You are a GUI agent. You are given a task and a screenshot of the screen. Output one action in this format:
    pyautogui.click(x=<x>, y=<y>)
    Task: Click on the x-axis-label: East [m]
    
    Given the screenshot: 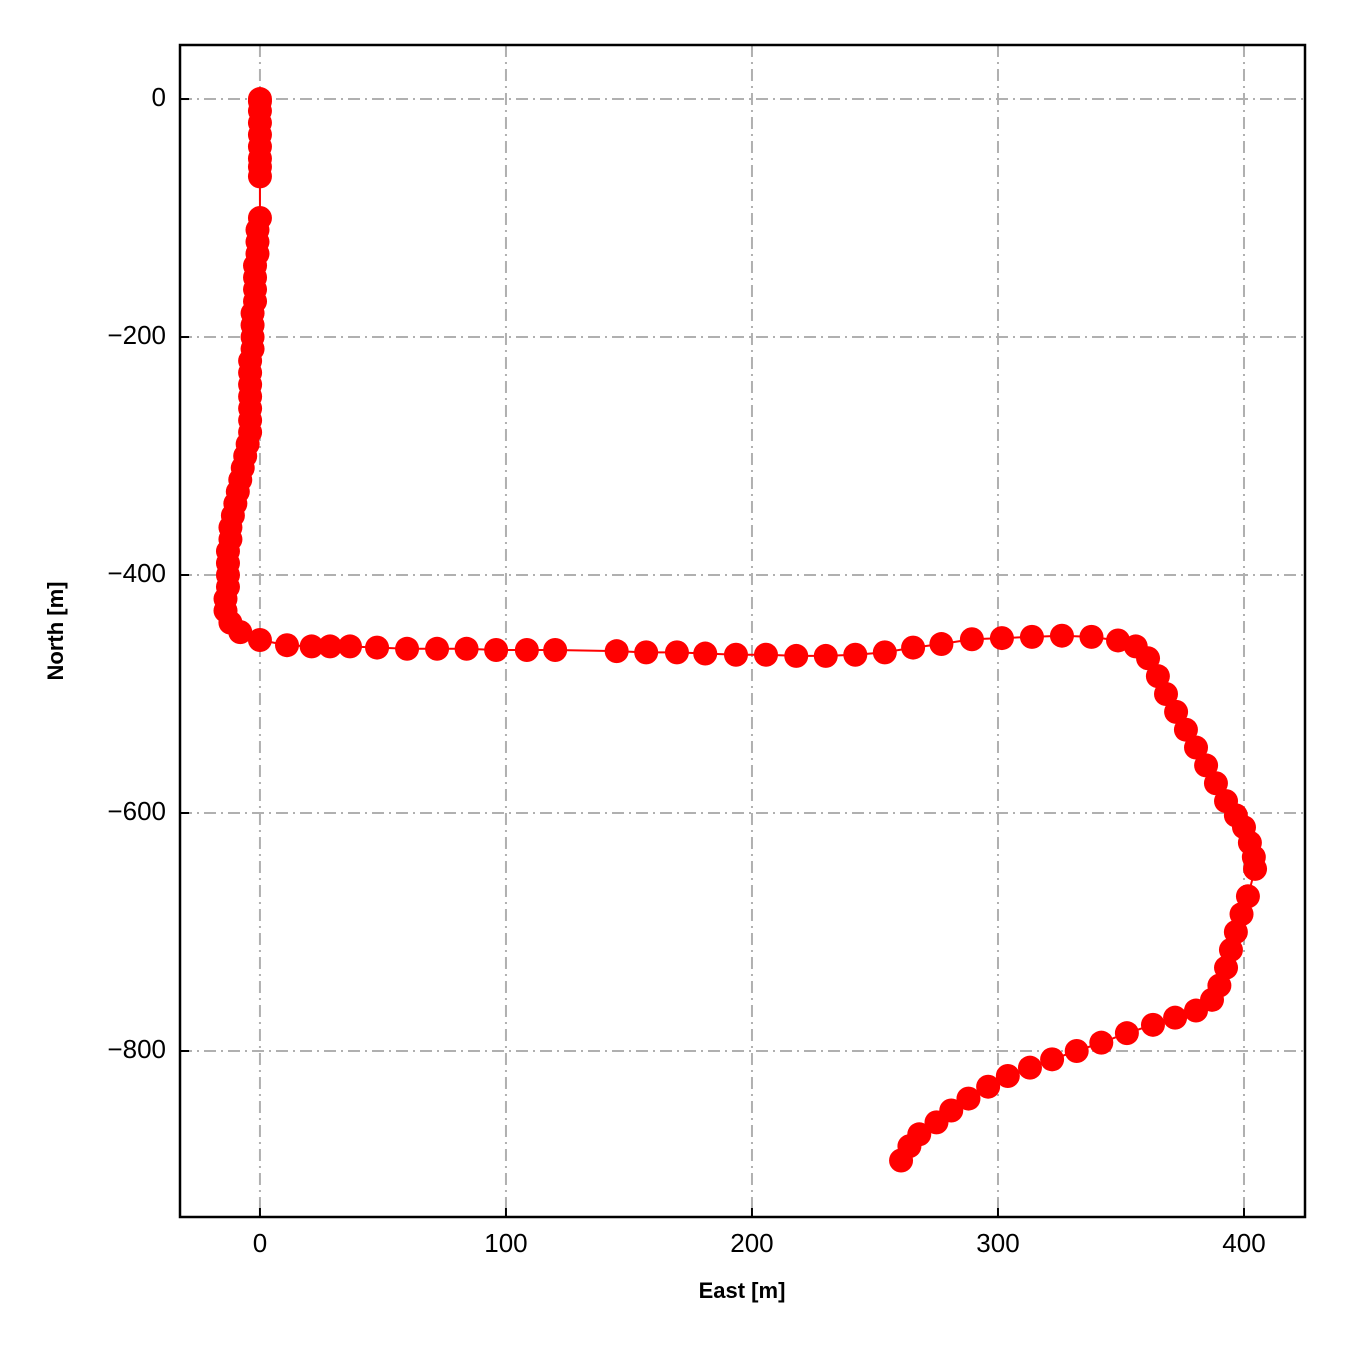 What is the action you would take?
    pyautogui.click(x=742, y=1290)
    